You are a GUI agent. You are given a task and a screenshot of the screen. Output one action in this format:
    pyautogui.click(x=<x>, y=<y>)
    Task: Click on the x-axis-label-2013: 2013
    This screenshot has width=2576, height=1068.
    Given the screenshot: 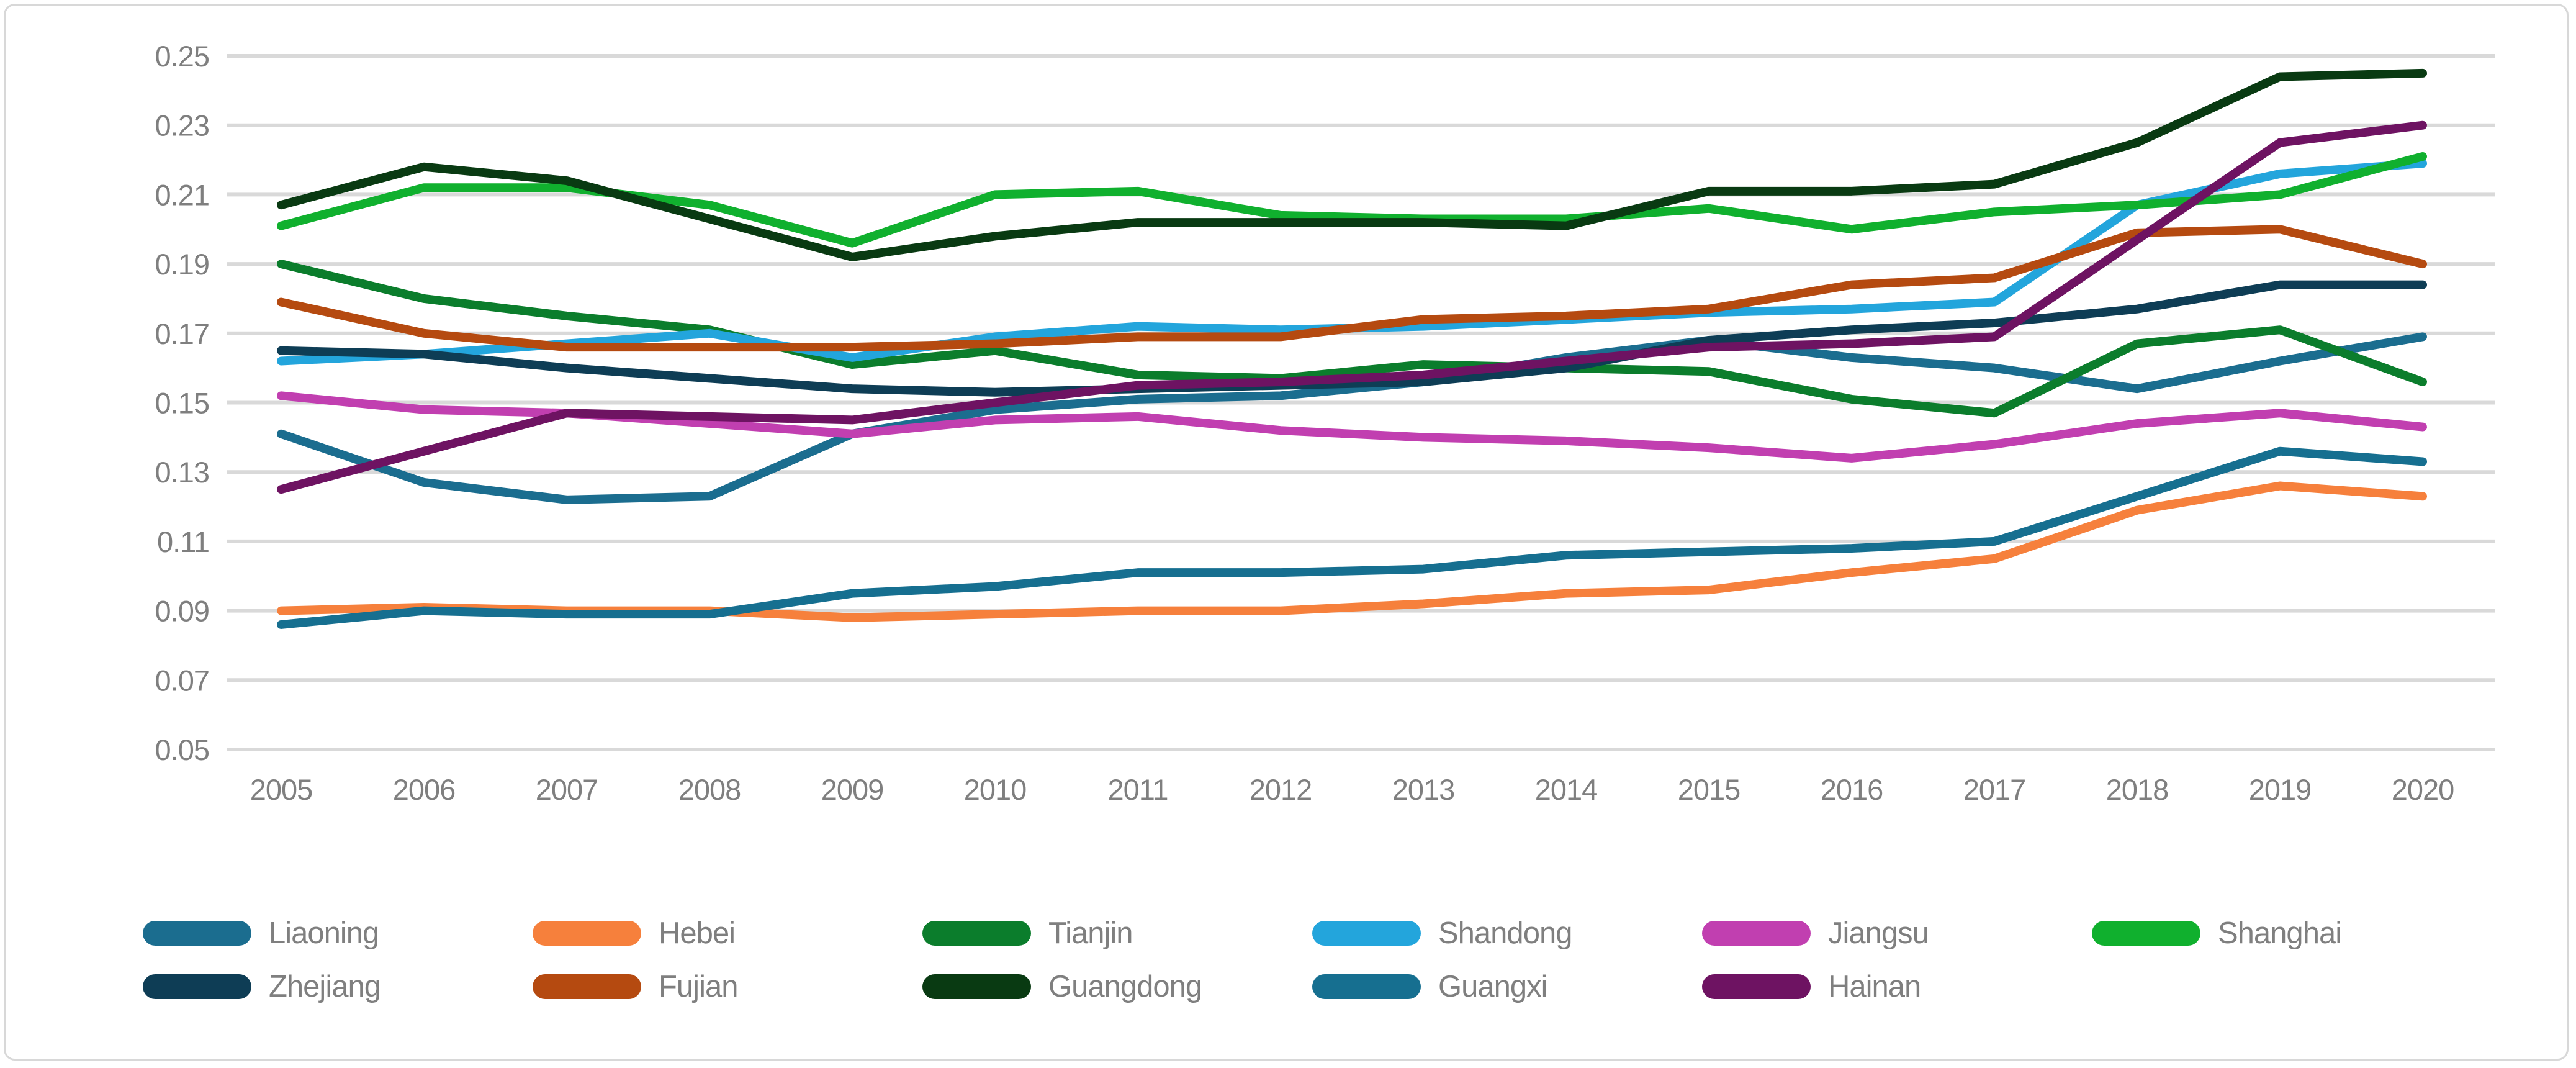 What is the action you would take?
    pyautogui.click(x=1423, y=789)
    